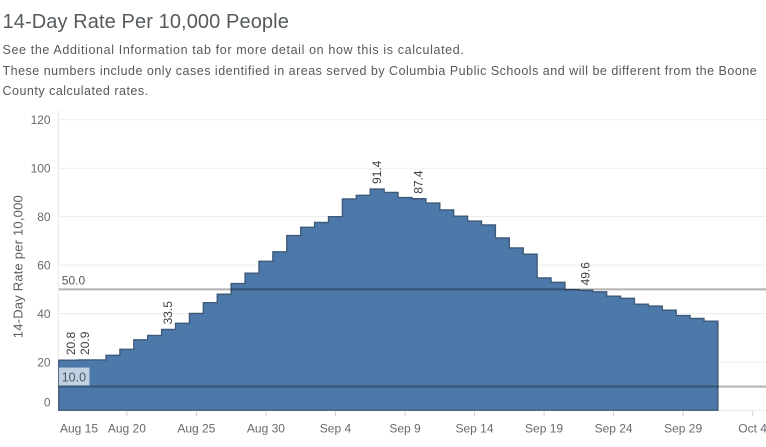  Describe the element at coordinates (475, 429) in the screenshot. I see `svg-text: Sep 14` at that location.